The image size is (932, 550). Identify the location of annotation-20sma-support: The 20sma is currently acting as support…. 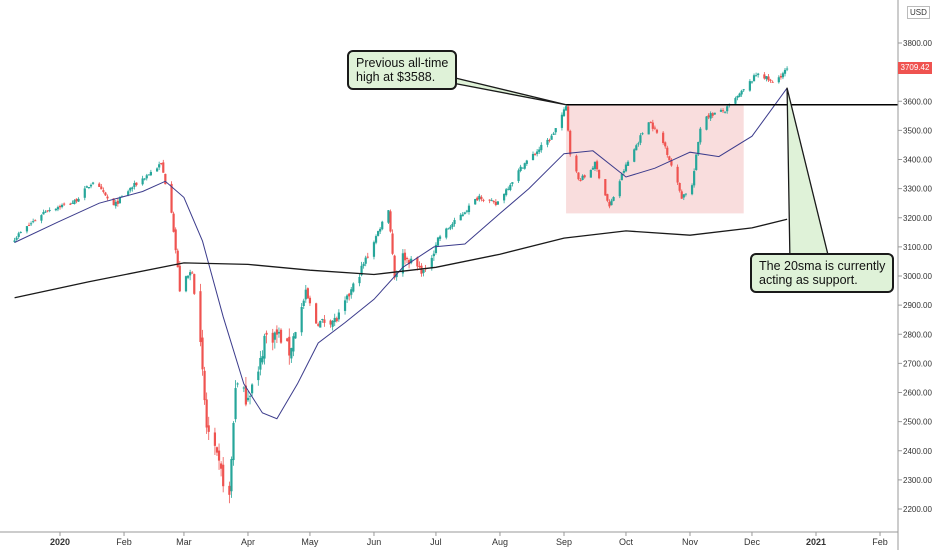
(822, 273).